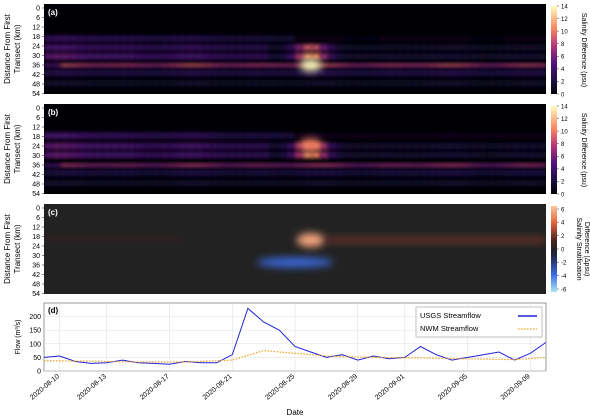 This screenshot has height=420, width=590. What do you see at coordinates (343, 387) in the screenshot?
I see `x-tick-label: 2020-08-29` at bounding box center [343, 387].